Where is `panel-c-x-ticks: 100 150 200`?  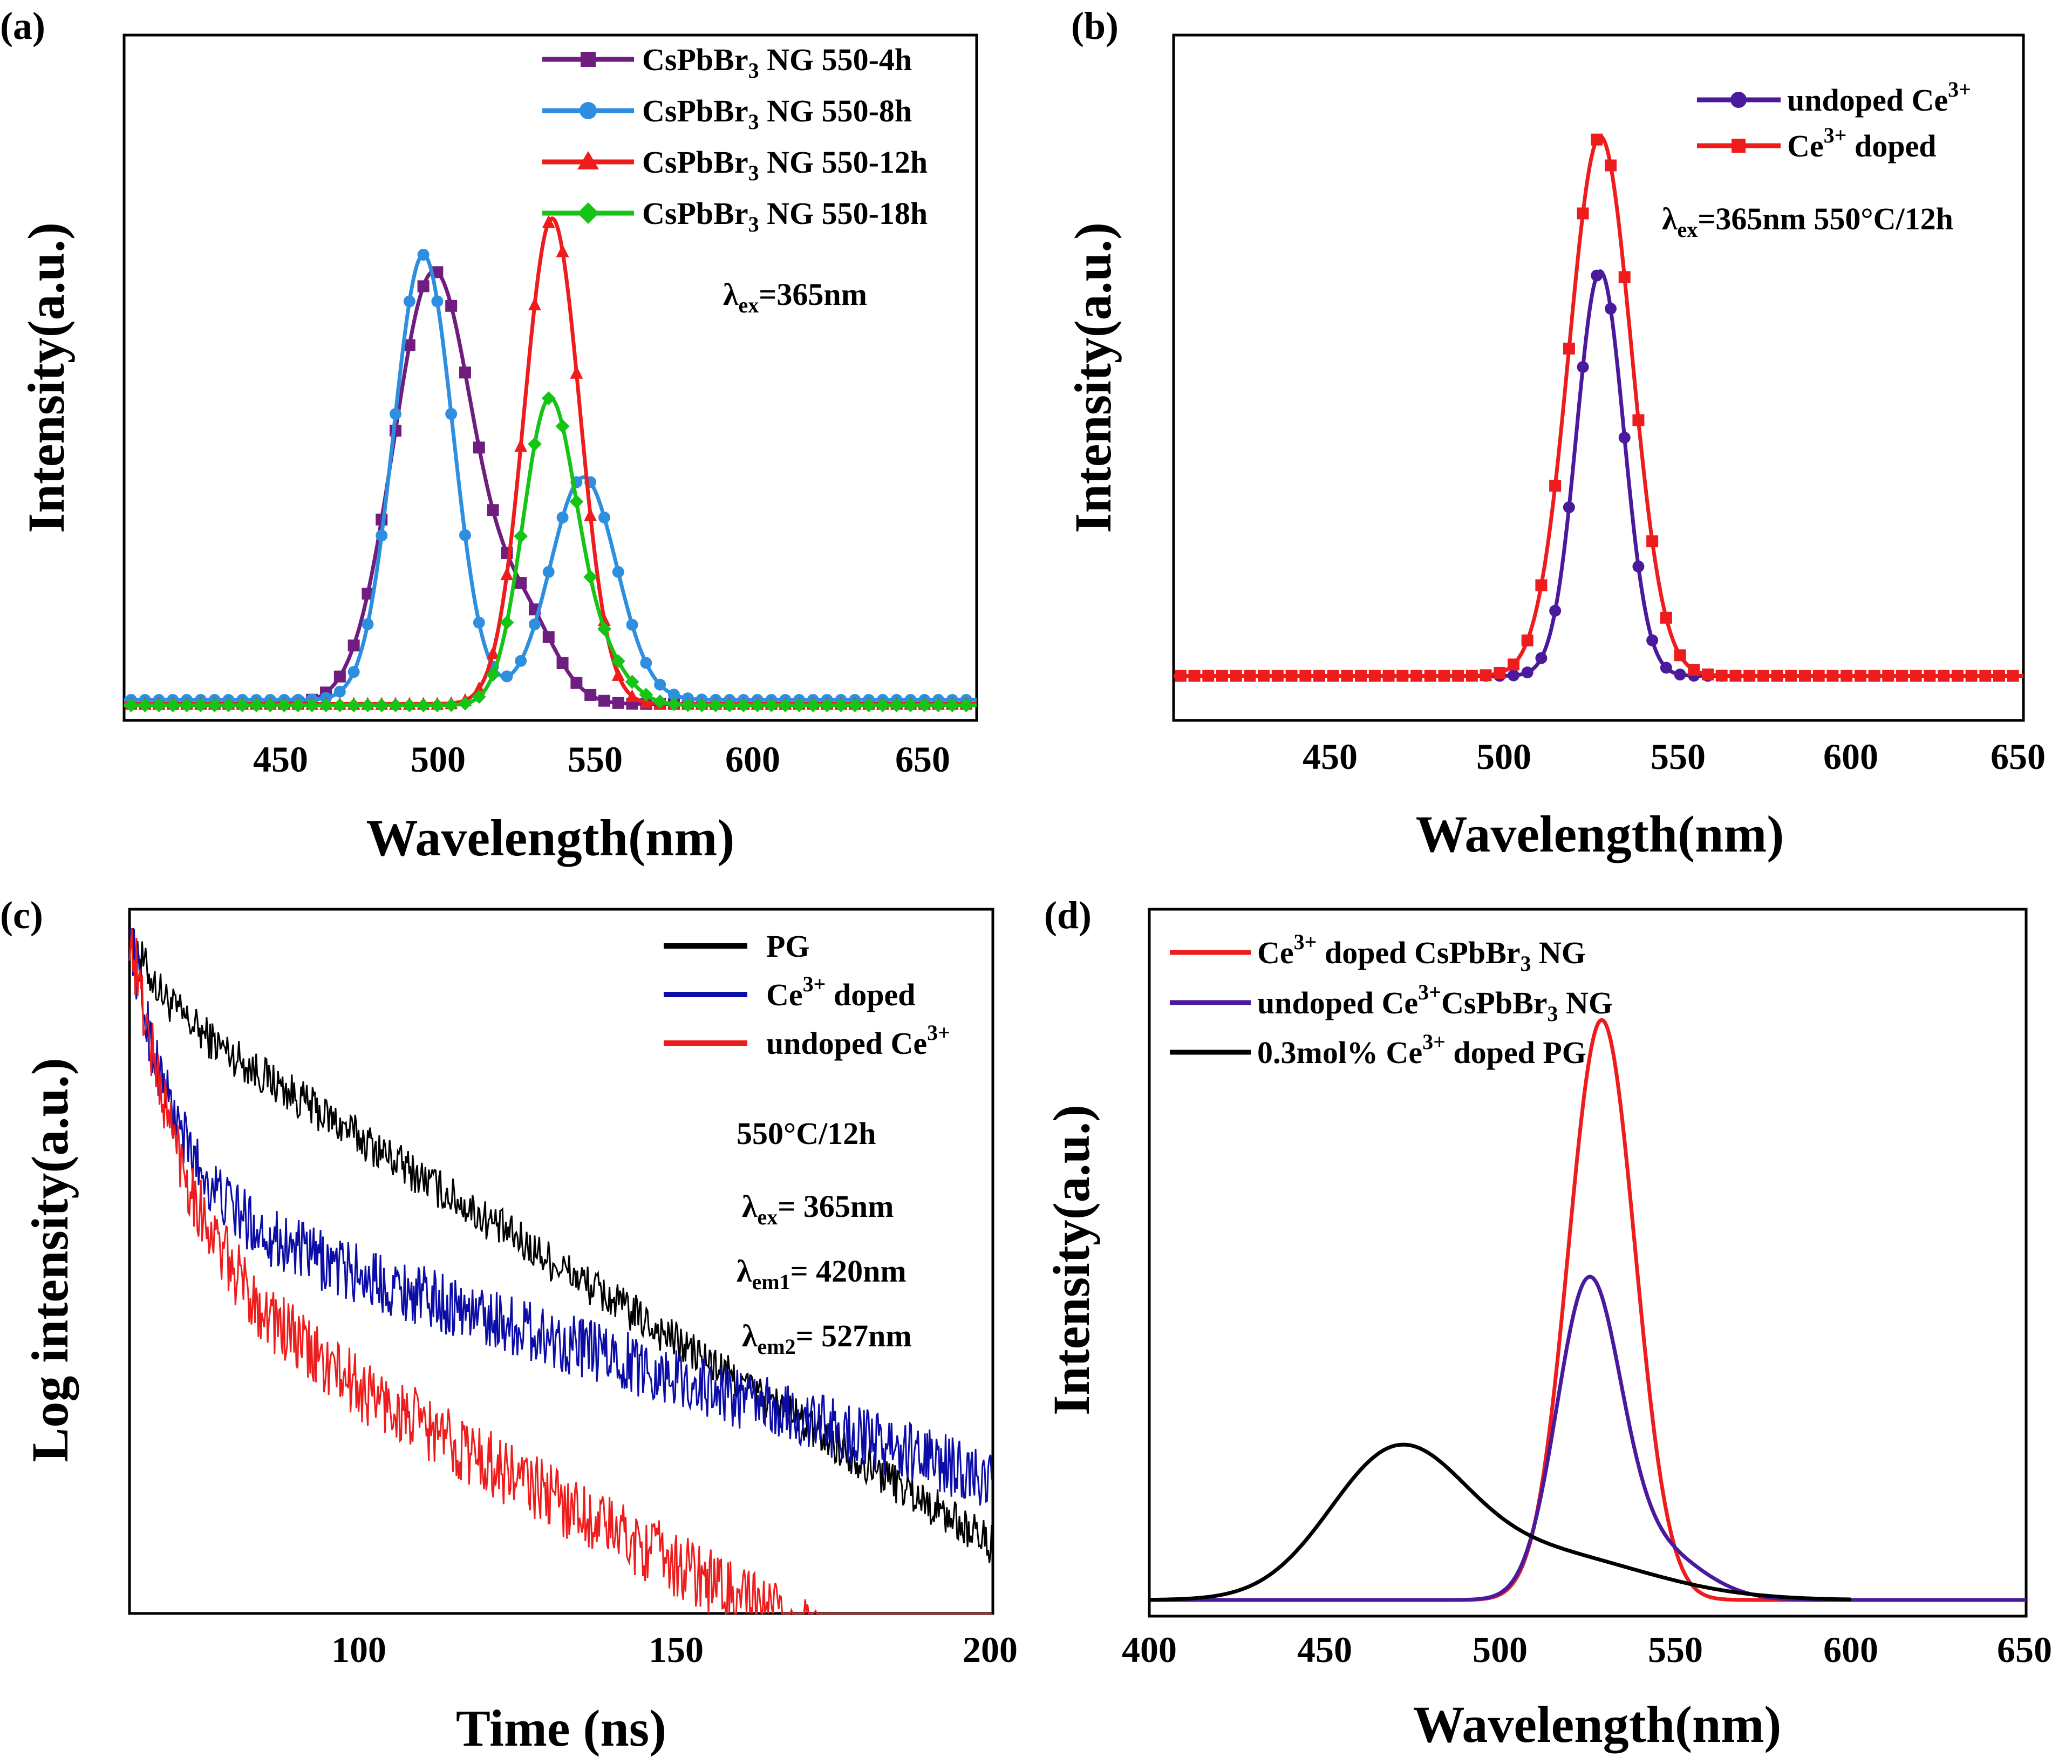 panel-c-x-ticks: 100 150 200 is located at coordinates (674, 1649).